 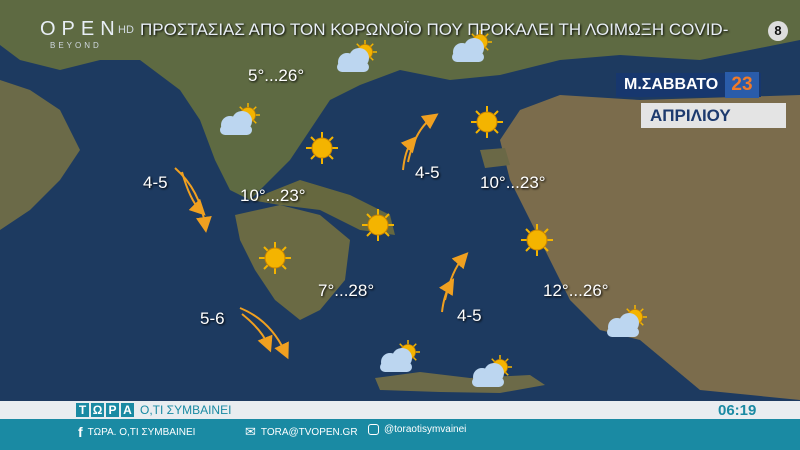 I want to click on date-month: ΑΠΡΙΛΙΟΥ, so click(x=713, y=115).